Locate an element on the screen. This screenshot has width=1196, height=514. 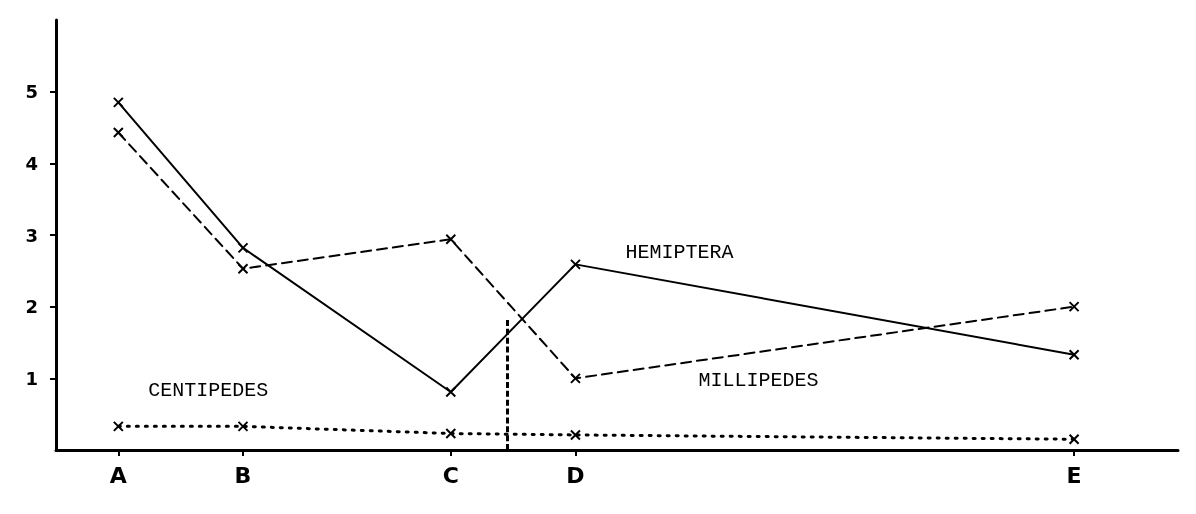
x-tick-label: C is located at coordinates (450, 475).